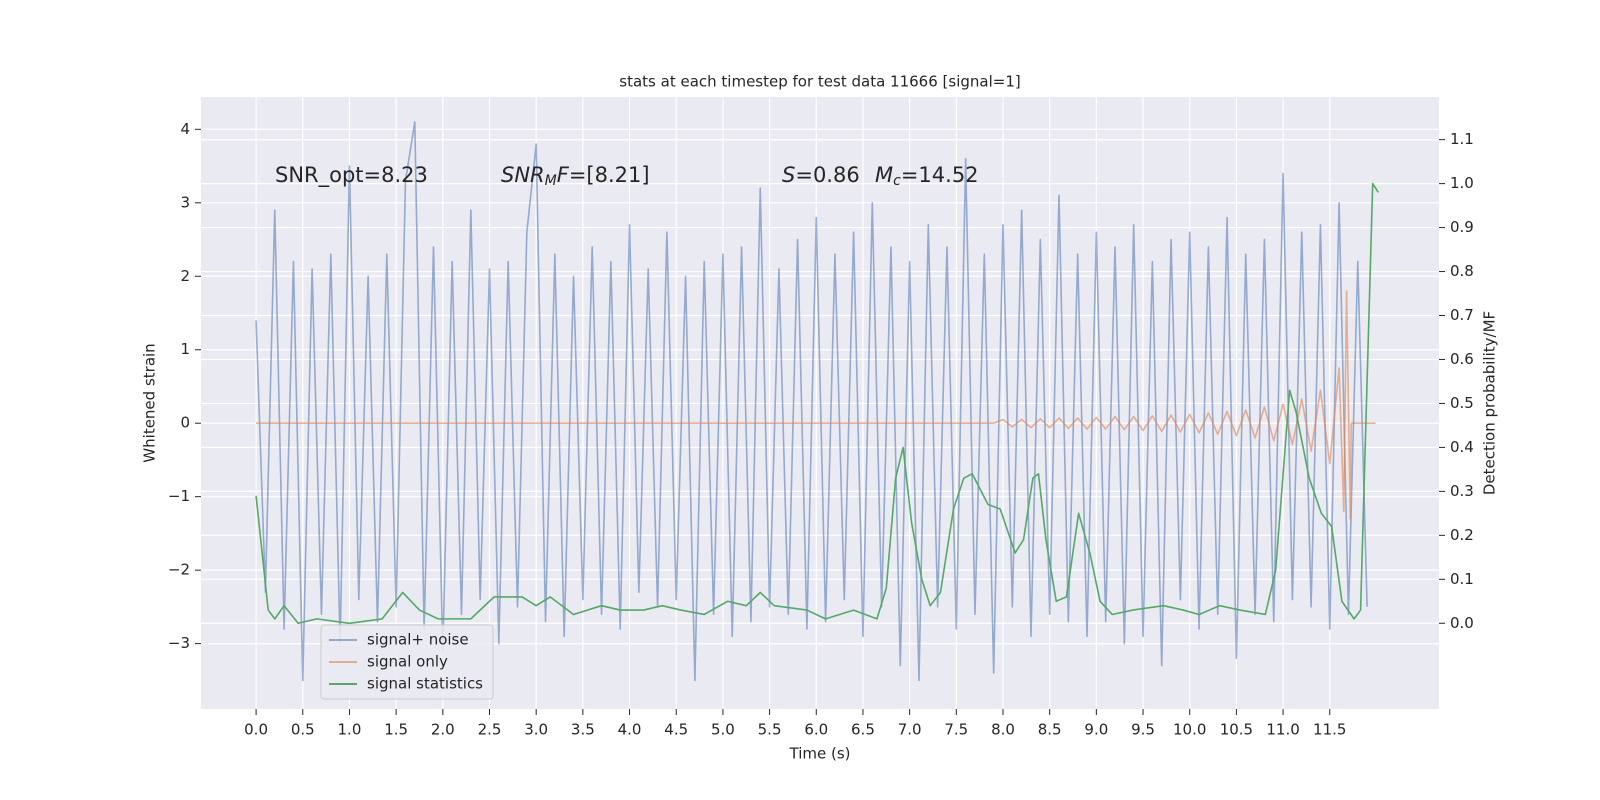 The width and height of the screenshot is (1600, 800). I want to click on annotation-part: =14.52, so click(940, 175).